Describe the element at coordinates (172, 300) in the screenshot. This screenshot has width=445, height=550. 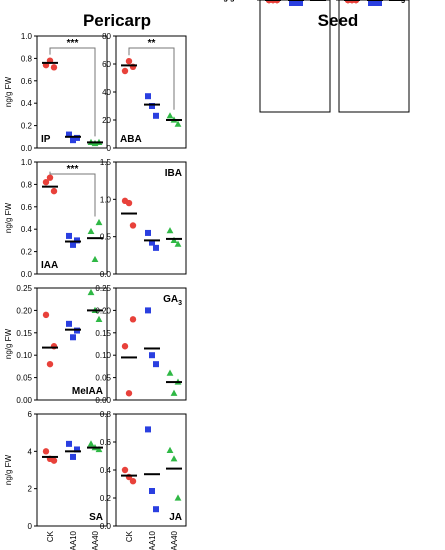
I see `panel-label: GA3` at that location.